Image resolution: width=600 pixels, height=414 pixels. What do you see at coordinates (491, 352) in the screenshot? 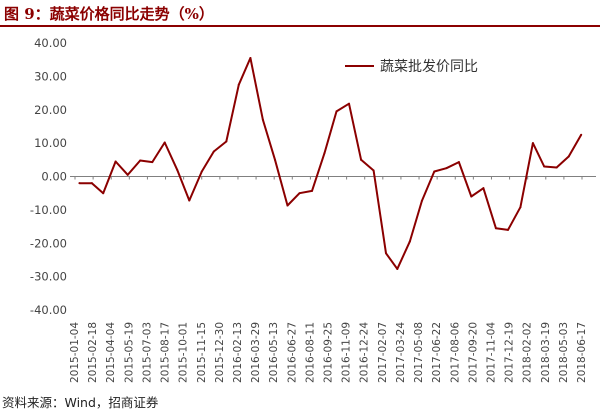
I see `x-tick-label: 2017-11-04` at bounding box center [491, 352].